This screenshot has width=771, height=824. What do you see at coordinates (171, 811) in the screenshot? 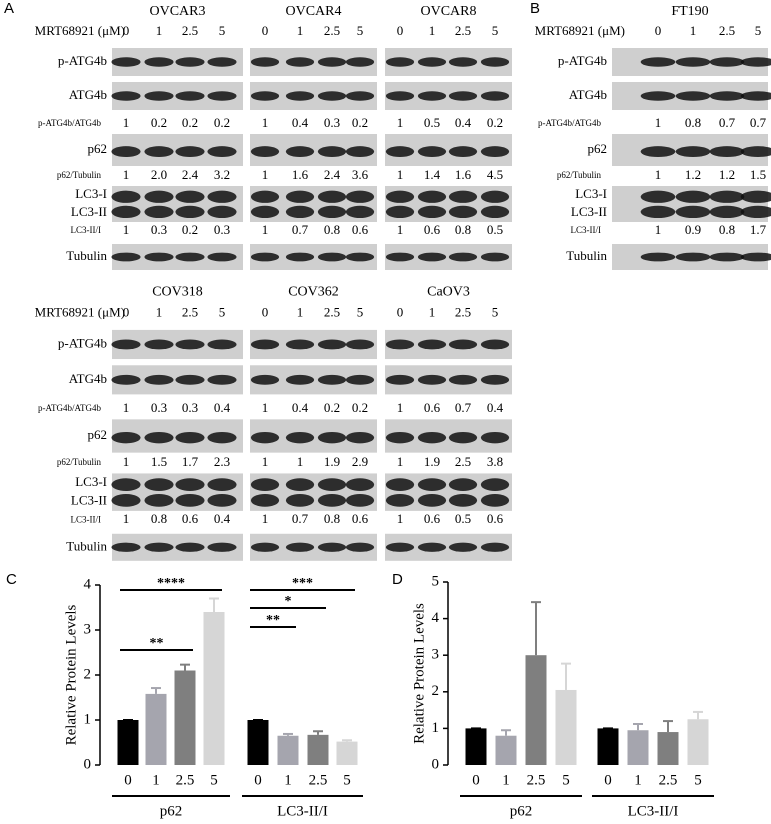
I see `group-label: p62` at bounding box center [171, 811].